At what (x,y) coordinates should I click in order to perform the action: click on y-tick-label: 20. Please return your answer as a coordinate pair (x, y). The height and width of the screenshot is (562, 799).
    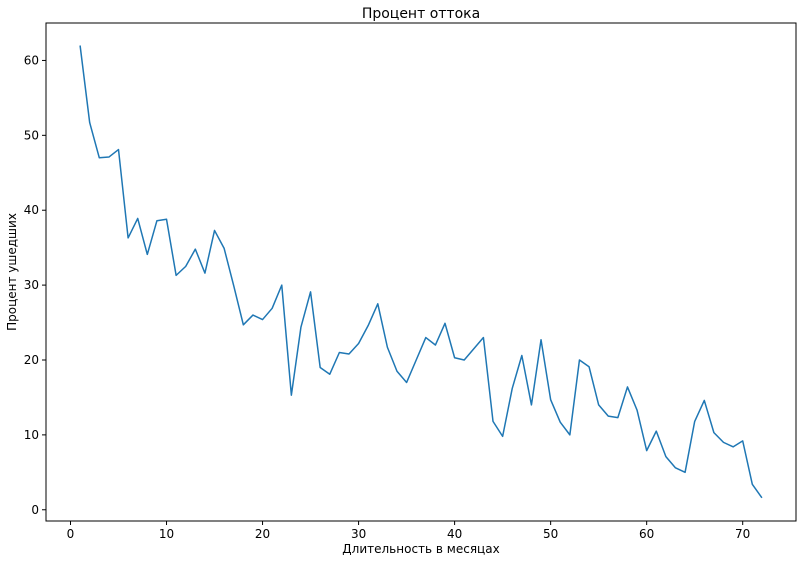
    Looking at the image, I should click on (31, 360).